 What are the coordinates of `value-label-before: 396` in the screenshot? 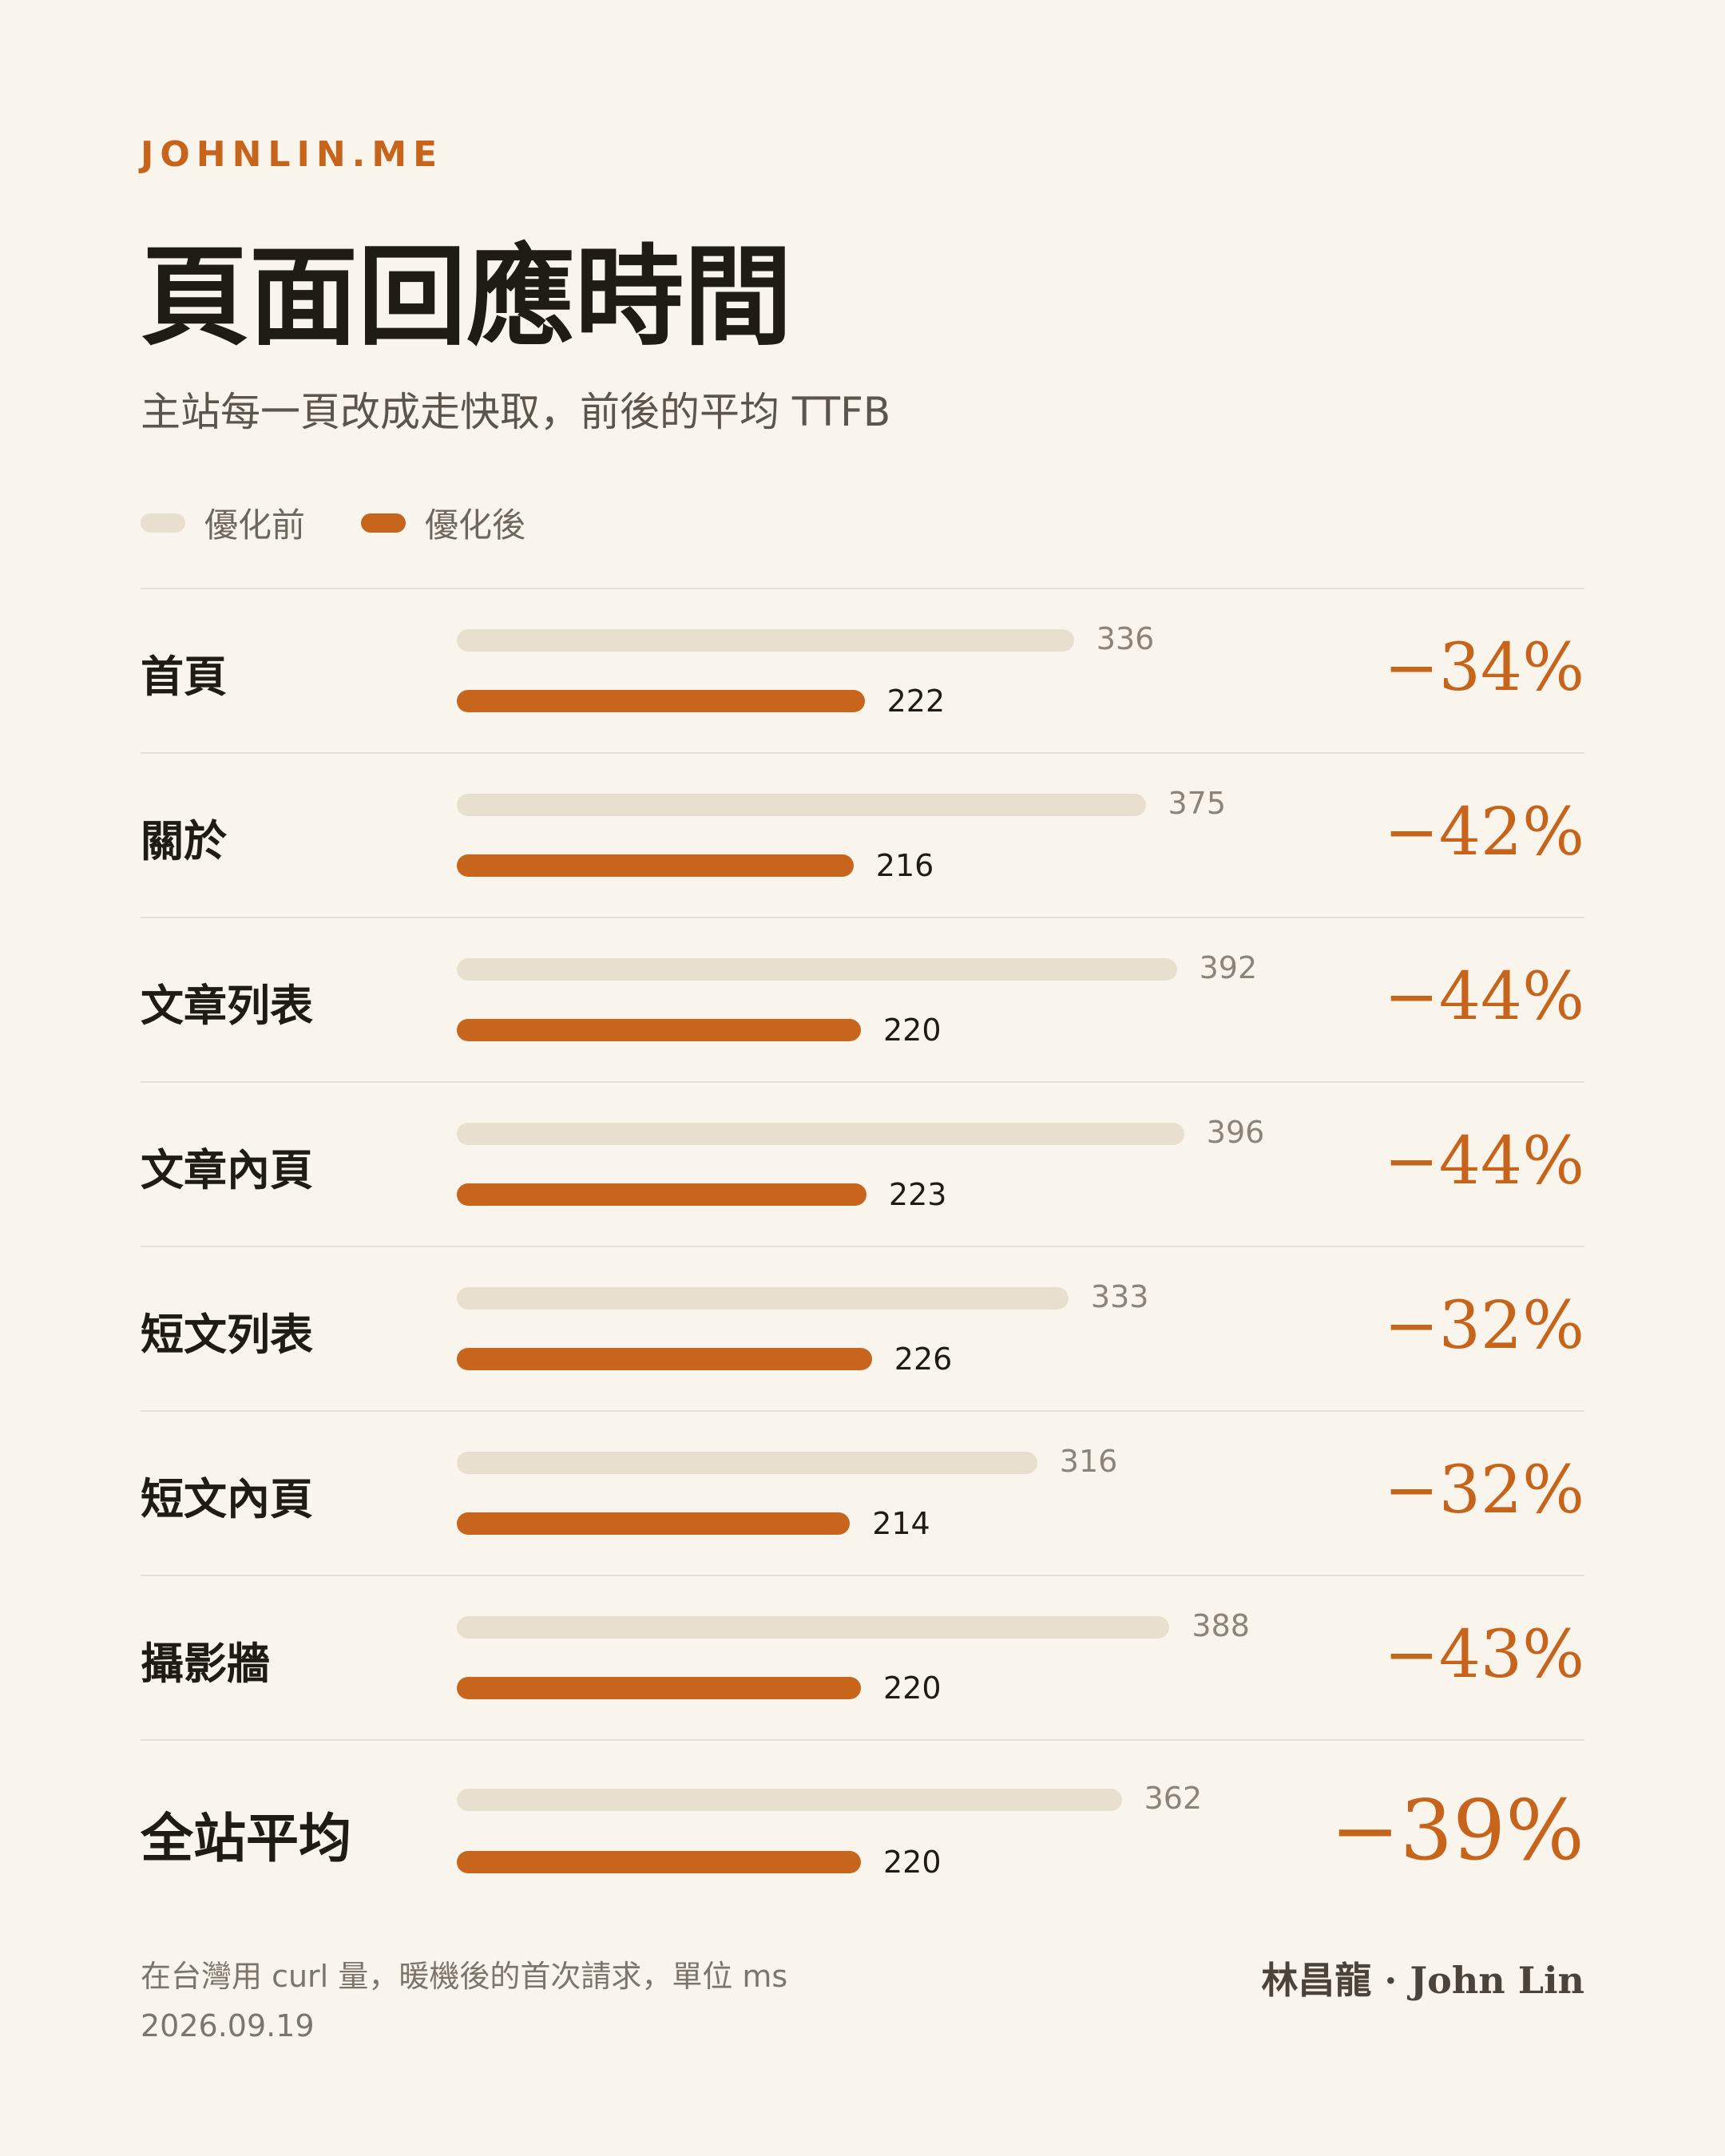 It's located at (1236, 1132).